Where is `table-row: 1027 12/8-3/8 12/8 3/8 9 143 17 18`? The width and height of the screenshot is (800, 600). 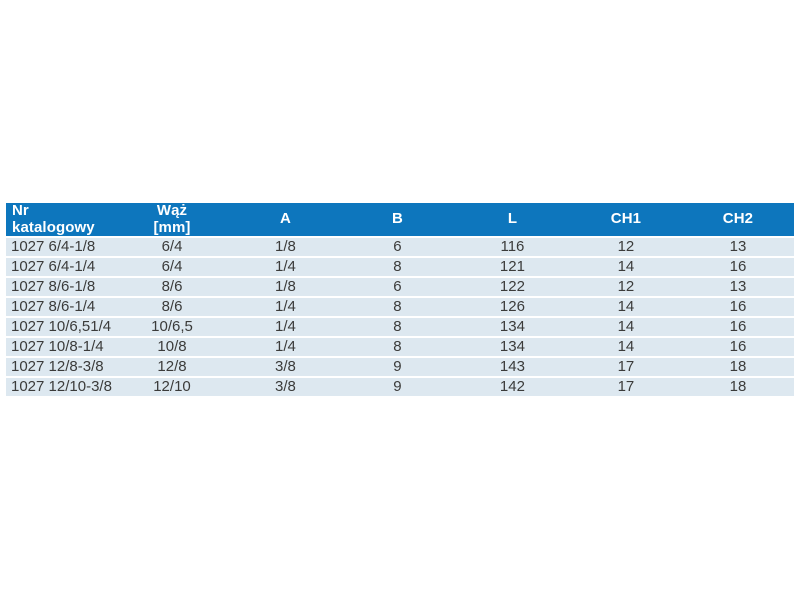 table-row: 1027 12/8-3/8 12/8 3/8 9 143 17 18 is located at coordinates (400, 367).